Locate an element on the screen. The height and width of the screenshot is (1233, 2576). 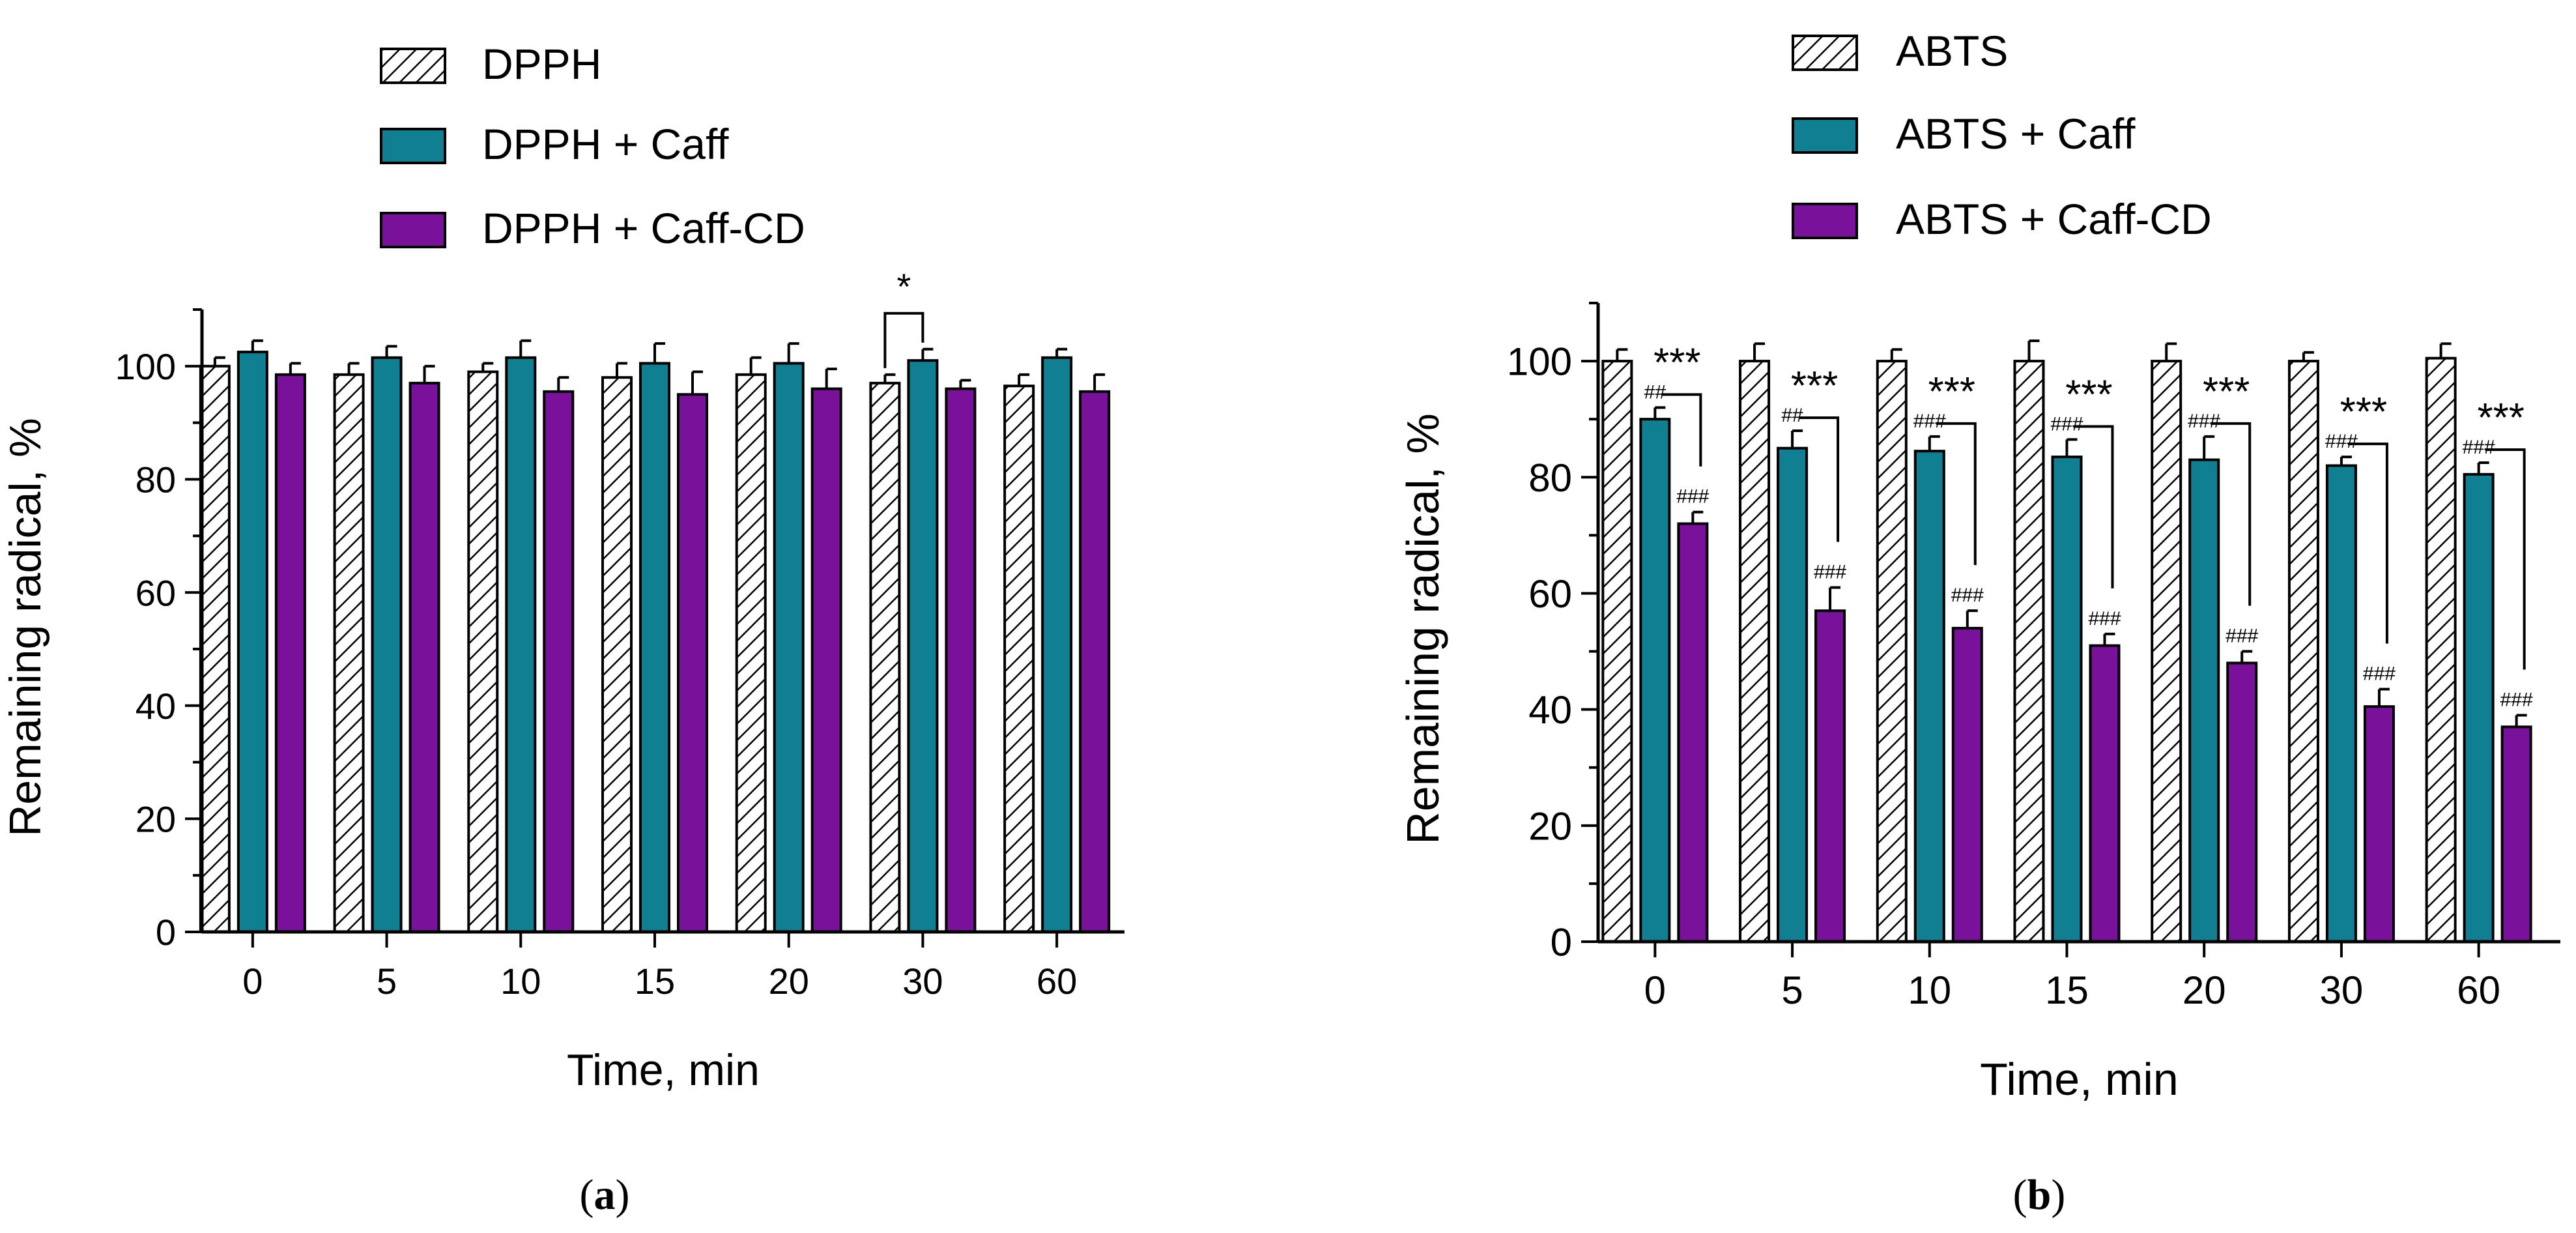
panel-label-a: (a) is located at coordinates (605, 1195).